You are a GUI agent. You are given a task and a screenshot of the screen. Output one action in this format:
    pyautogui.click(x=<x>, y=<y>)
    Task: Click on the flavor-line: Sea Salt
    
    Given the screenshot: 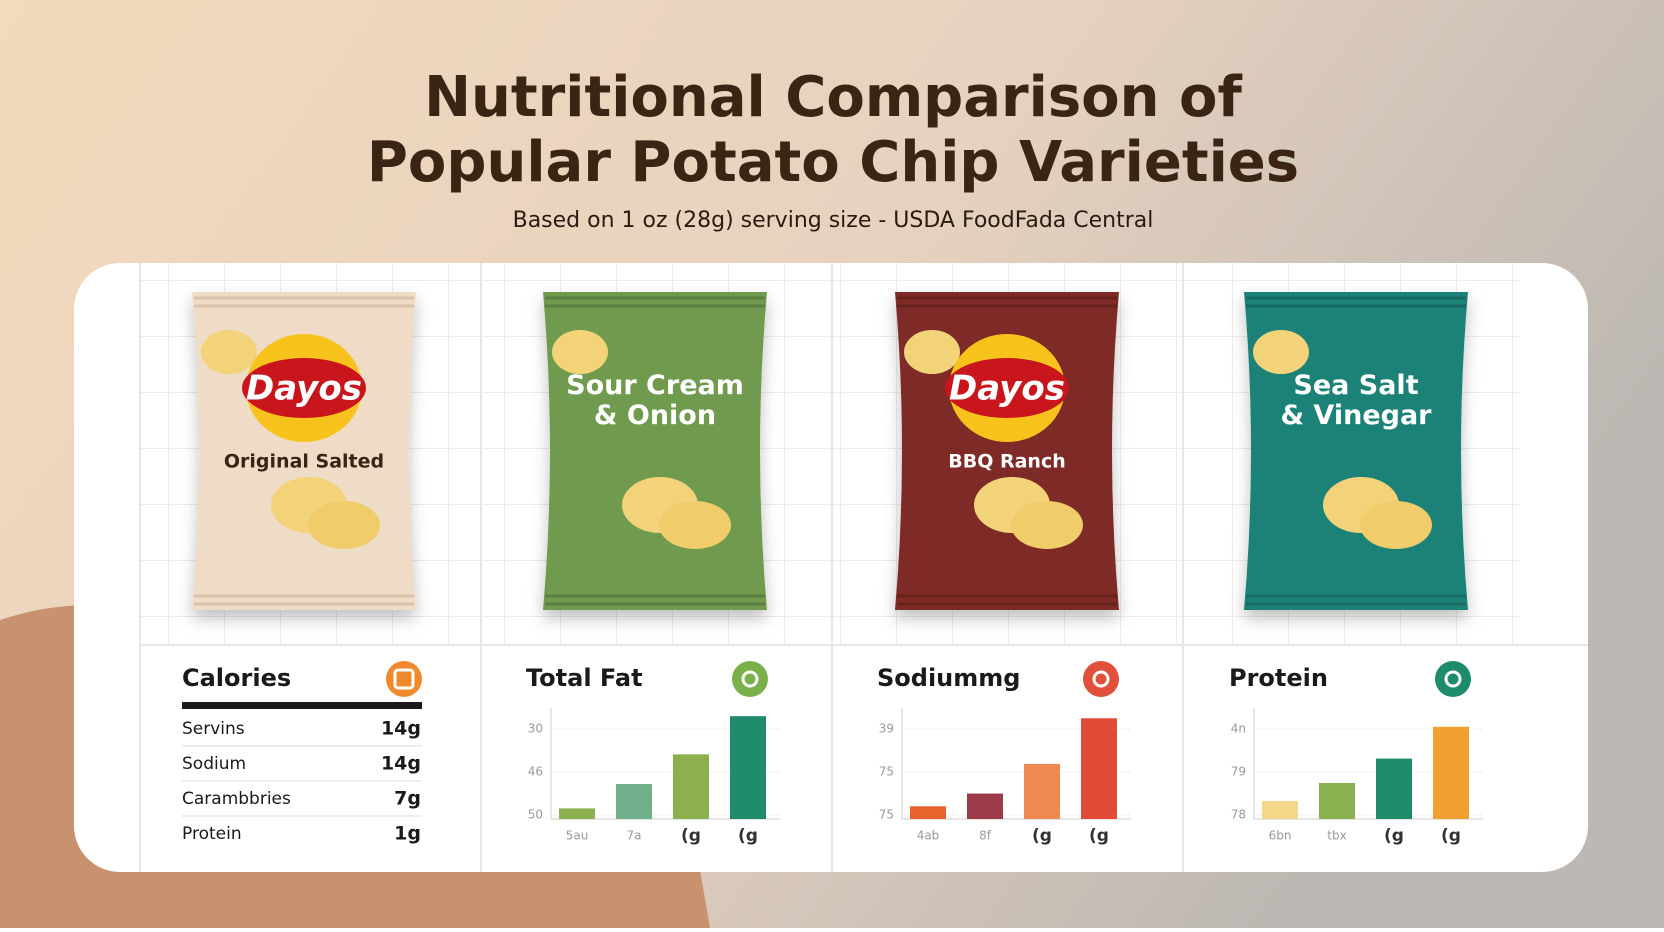 What is the action you would take?
    pyautogui.click(x=1355, y=385)
    